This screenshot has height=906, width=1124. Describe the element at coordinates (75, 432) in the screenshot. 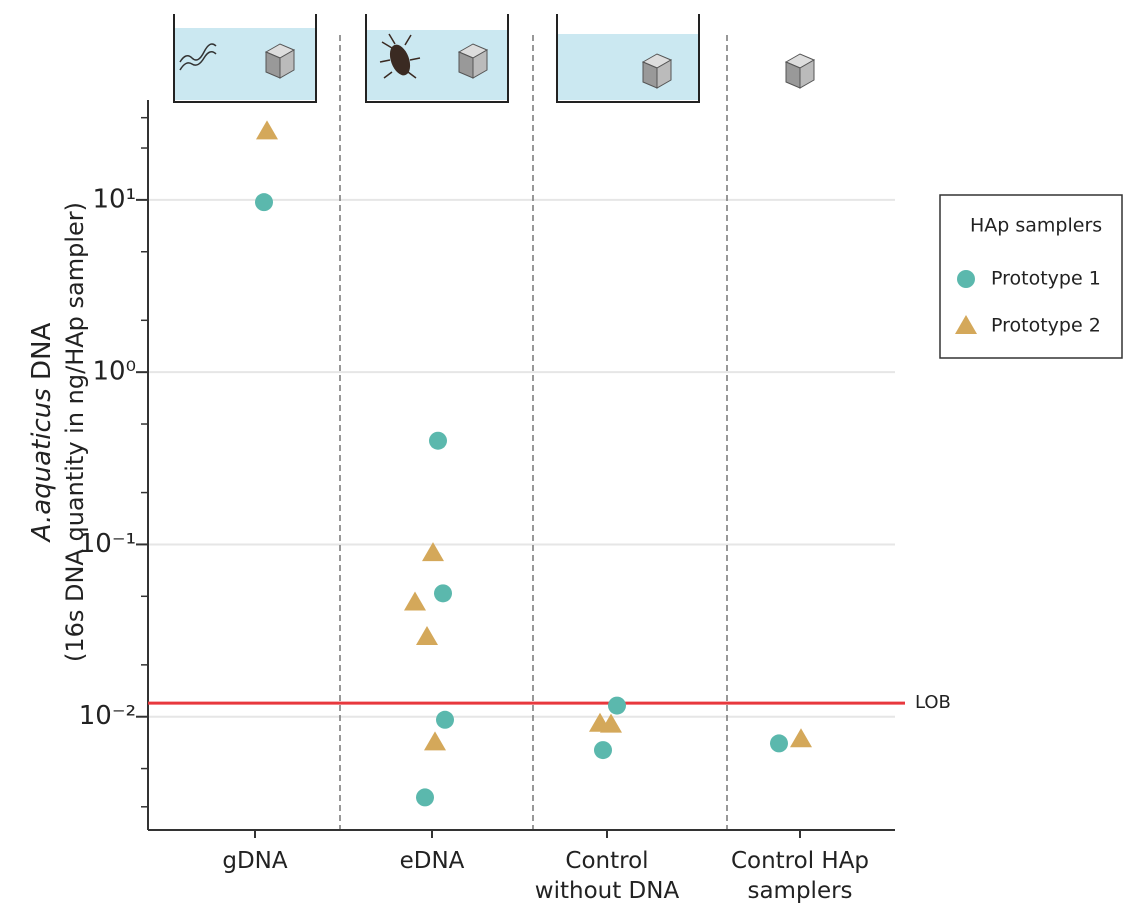

I see `y-axis-label-detail: (16s DNA quantity in ng/HAp sampler)` at that location.